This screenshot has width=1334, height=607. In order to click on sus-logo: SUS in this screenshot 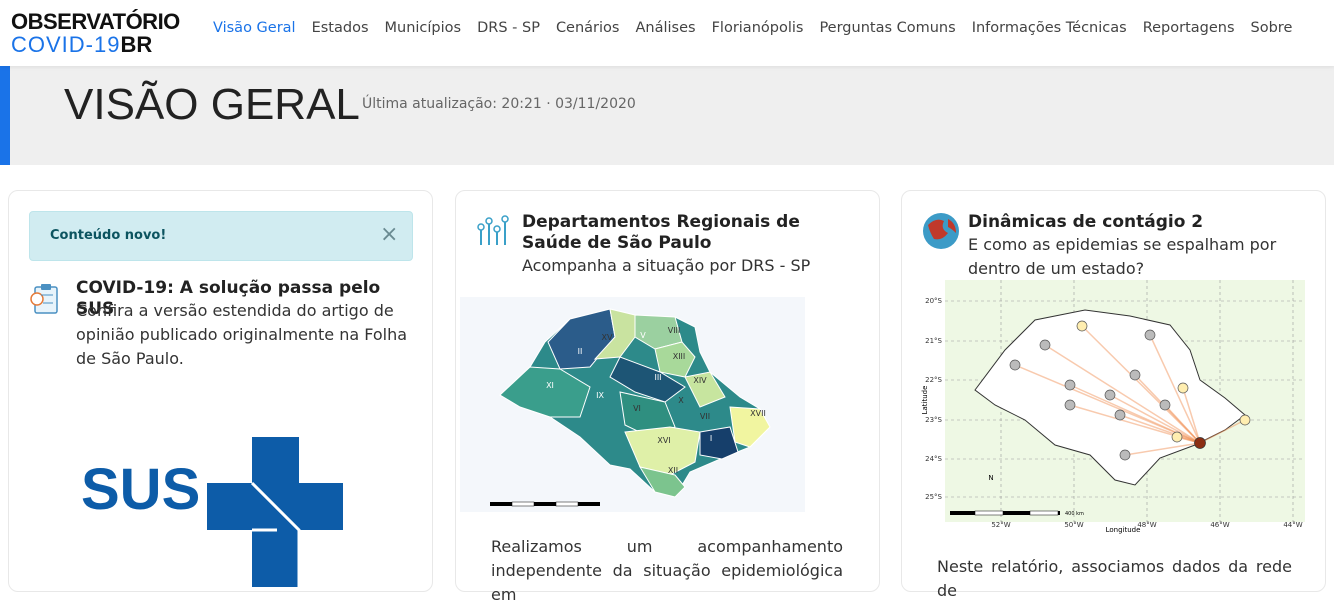, I will do `click(212, 512)`.